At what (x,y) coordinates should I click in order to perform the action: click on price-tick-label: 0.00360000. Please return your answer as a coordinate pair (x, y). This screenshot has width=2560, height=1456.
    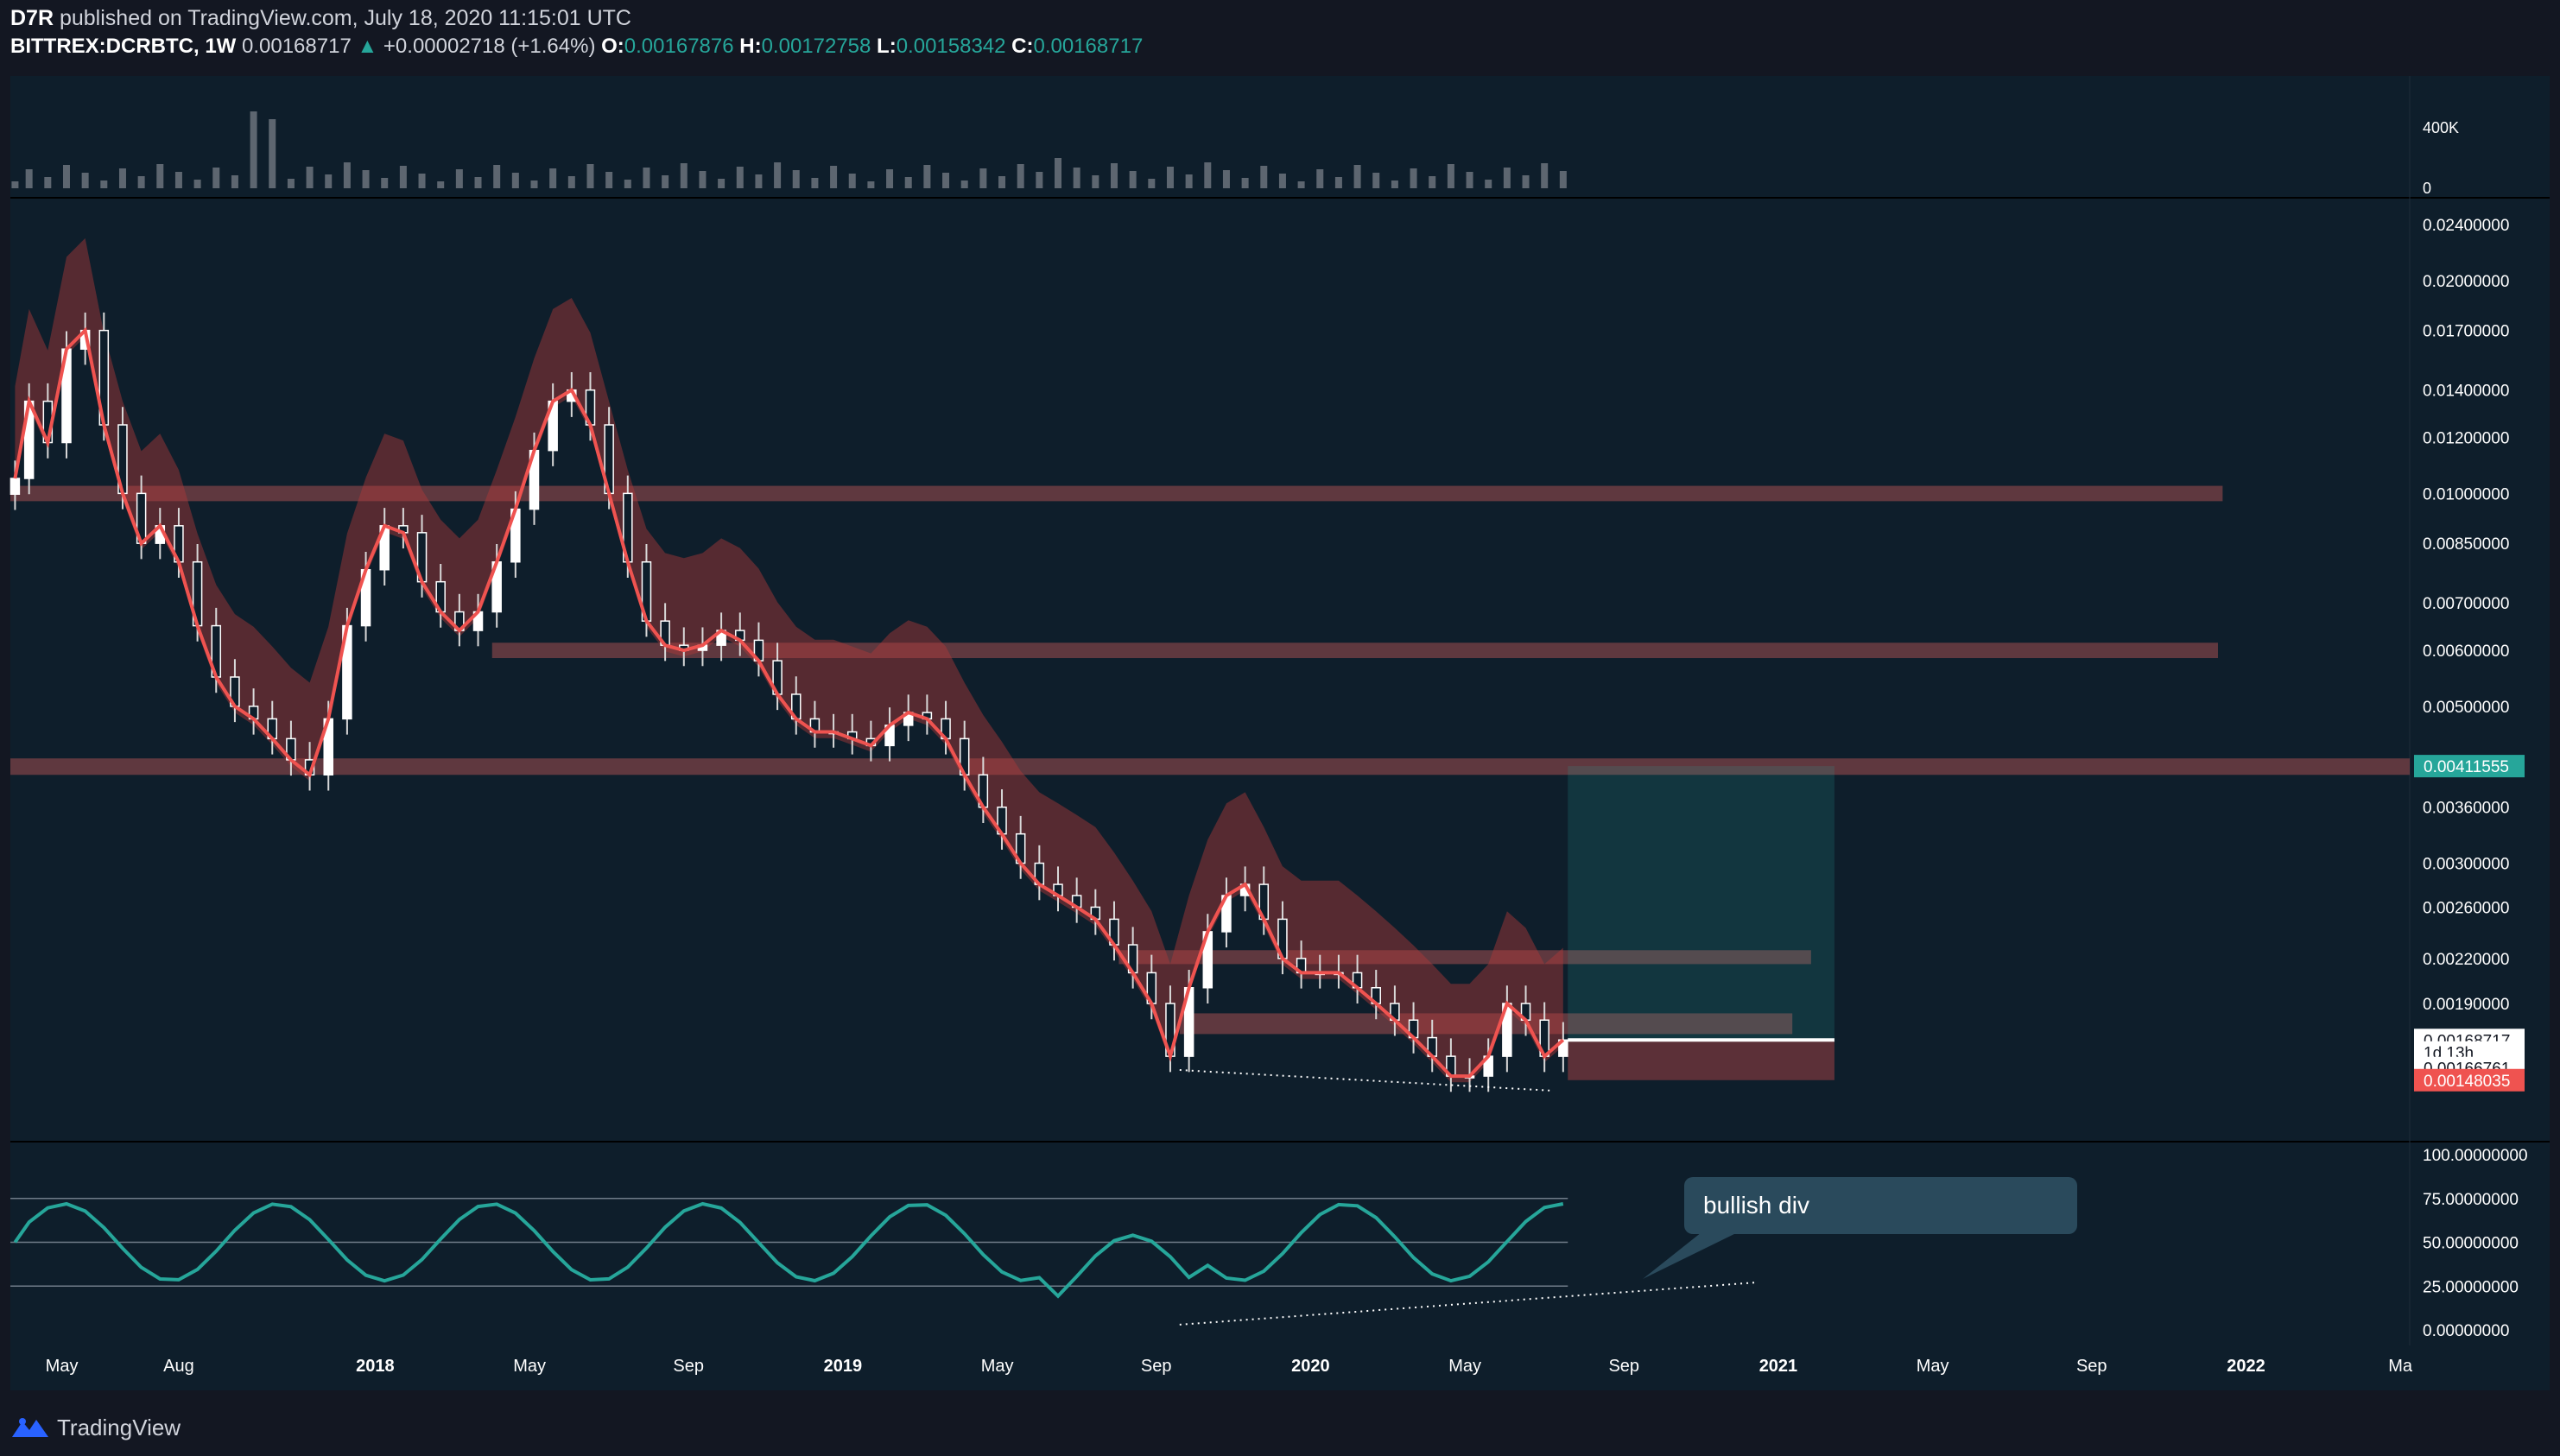
    Looking at the image, I should click on (2466, 809).